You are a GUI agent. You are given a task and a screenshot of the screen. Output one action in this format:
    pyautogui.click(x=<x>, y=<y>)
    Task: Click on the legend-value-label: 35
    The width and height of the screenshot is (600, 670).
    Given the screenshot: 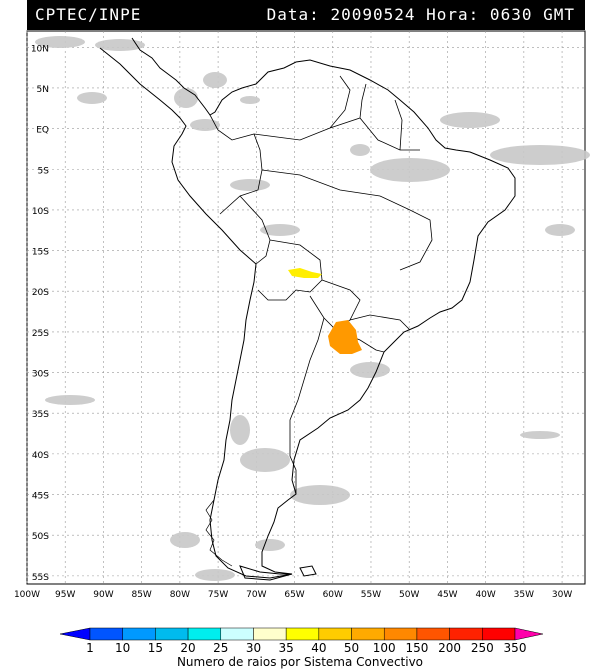 What is the action you would take?
    pyautogui.click(x=286, y=648)
    